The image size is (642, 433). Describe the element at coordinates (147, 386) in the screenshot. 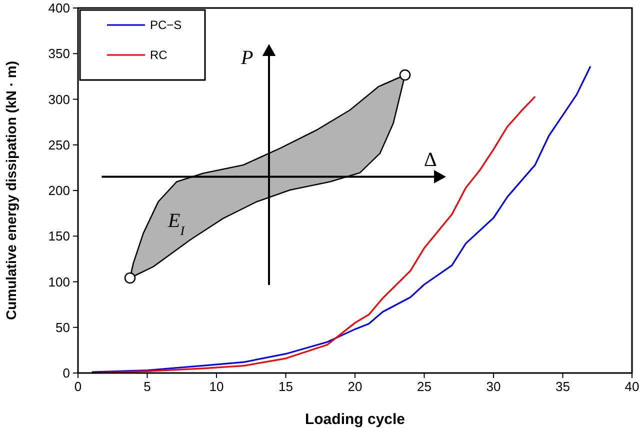

I see `x-tick-label: 5` at that location.